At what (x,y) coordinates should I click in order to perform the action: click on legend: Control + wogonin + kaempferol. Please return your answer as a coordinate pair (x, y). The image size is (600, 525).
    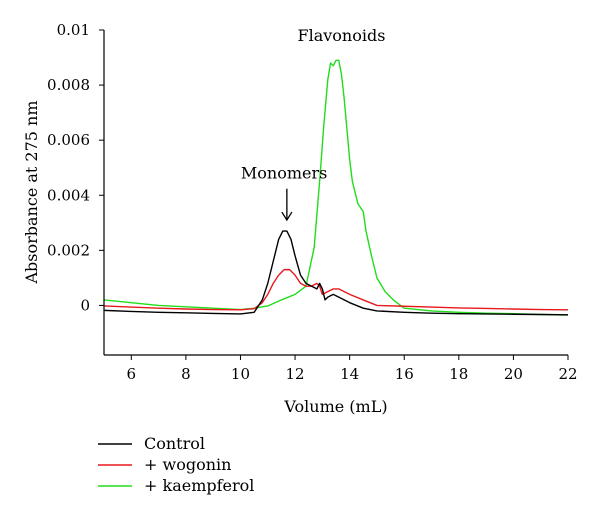
    Looking at the image, I should click on (176, 464).